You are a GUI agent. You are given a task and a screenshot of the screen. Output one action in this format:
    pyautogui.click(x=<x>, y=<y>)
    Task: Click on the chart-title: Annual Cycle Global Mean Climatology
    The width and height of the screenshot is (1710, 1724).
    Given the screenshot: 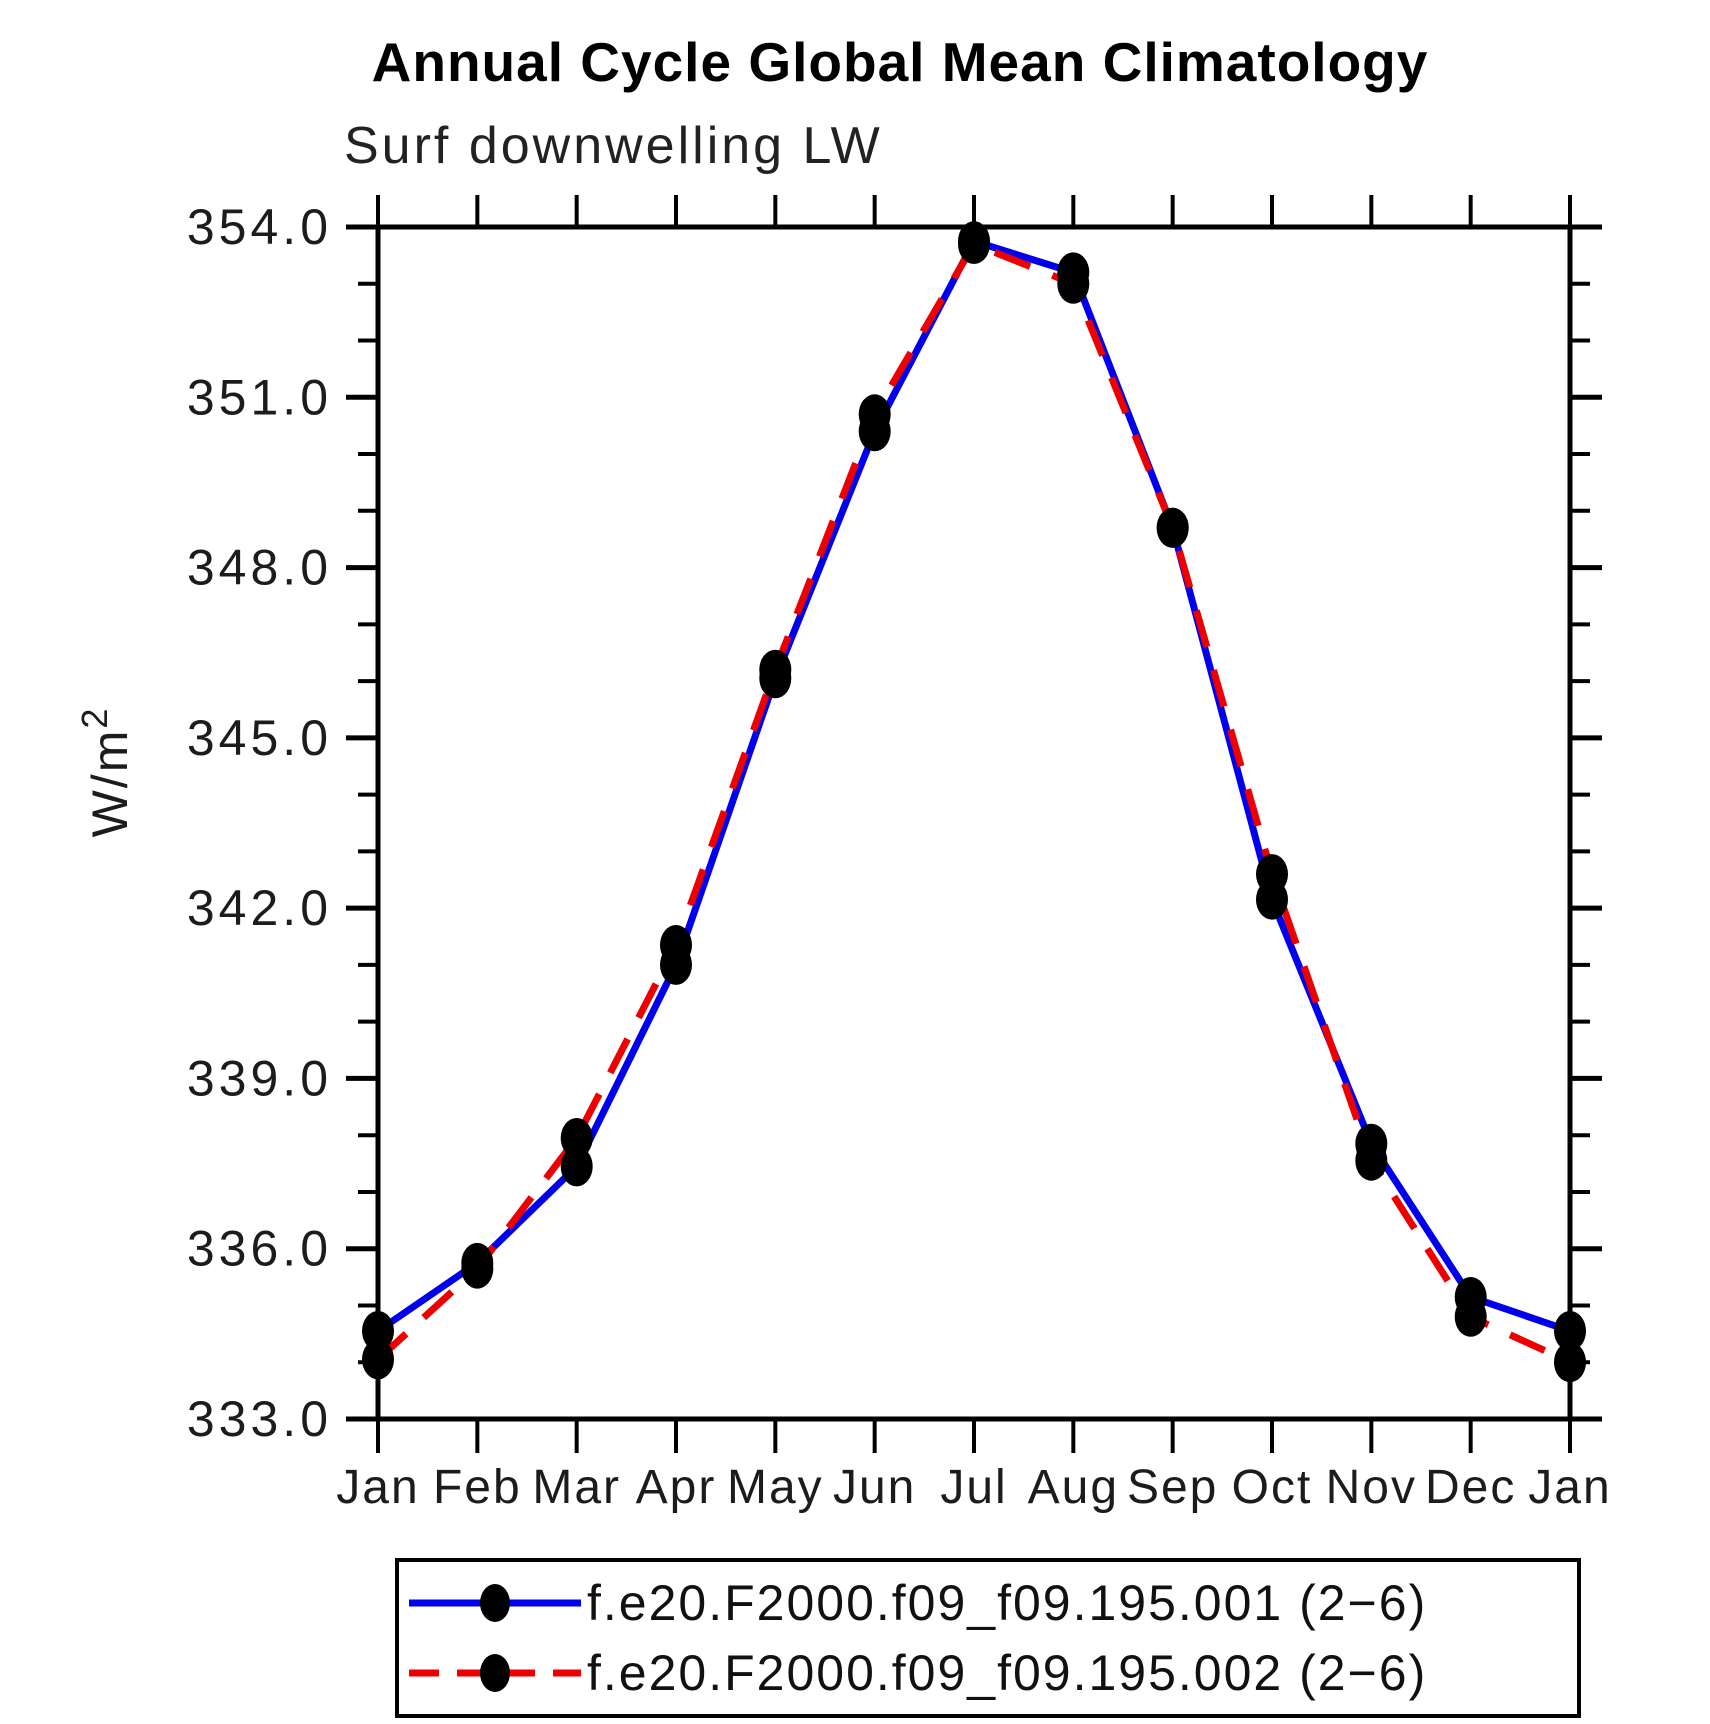 What is the action you would take?
    pyautogui.click(x=900, y=62)
    